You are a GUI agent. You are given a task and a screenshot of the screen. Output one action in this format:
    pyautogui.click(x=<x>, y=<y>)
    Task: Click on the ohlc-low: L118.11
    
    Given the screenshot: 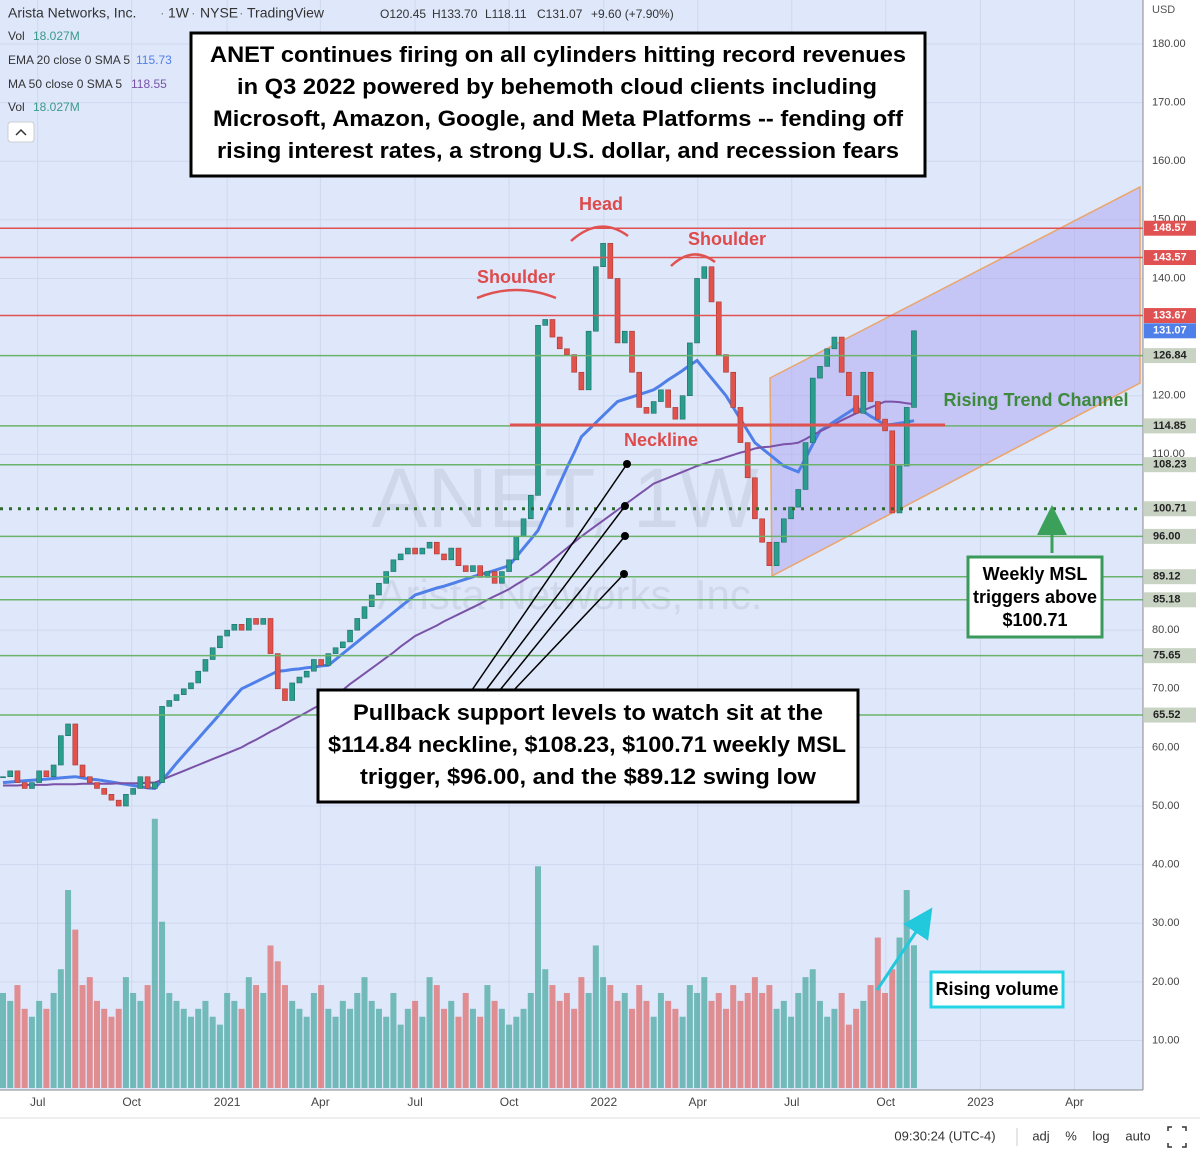 What is the action you would take?
    pyautogui.click(x=506, y=14)
    